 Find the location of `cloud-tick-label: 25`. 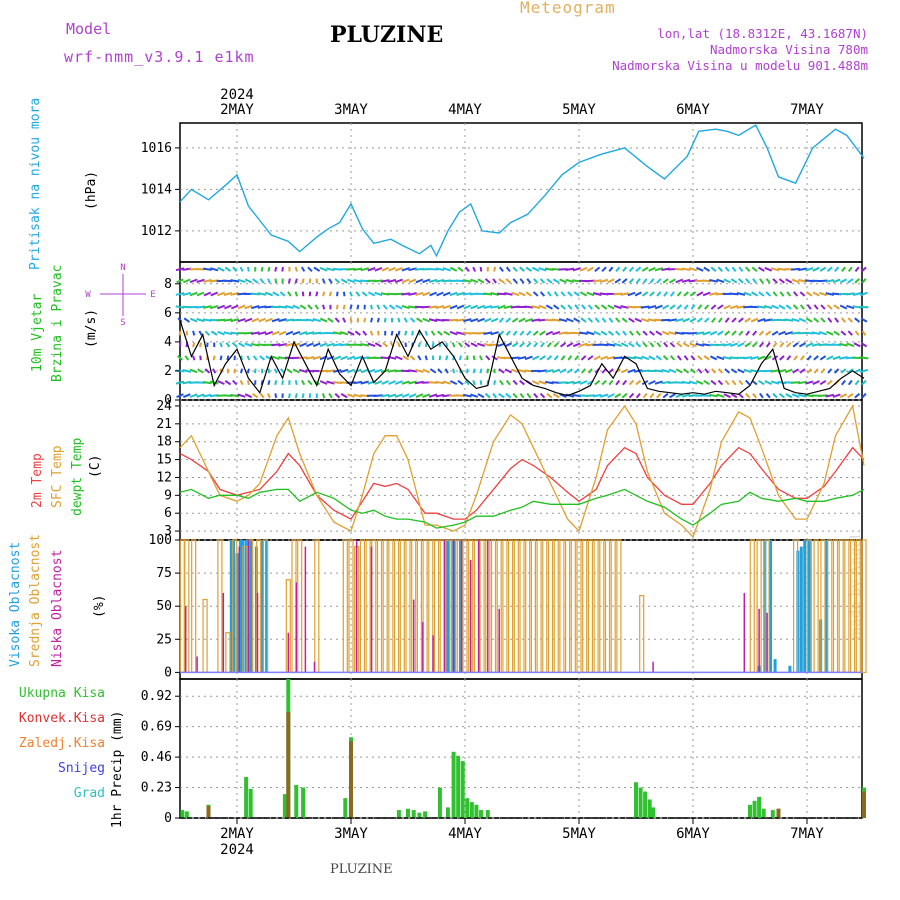

cloud-tick-label: 25 is located at coordinates (164, 639).